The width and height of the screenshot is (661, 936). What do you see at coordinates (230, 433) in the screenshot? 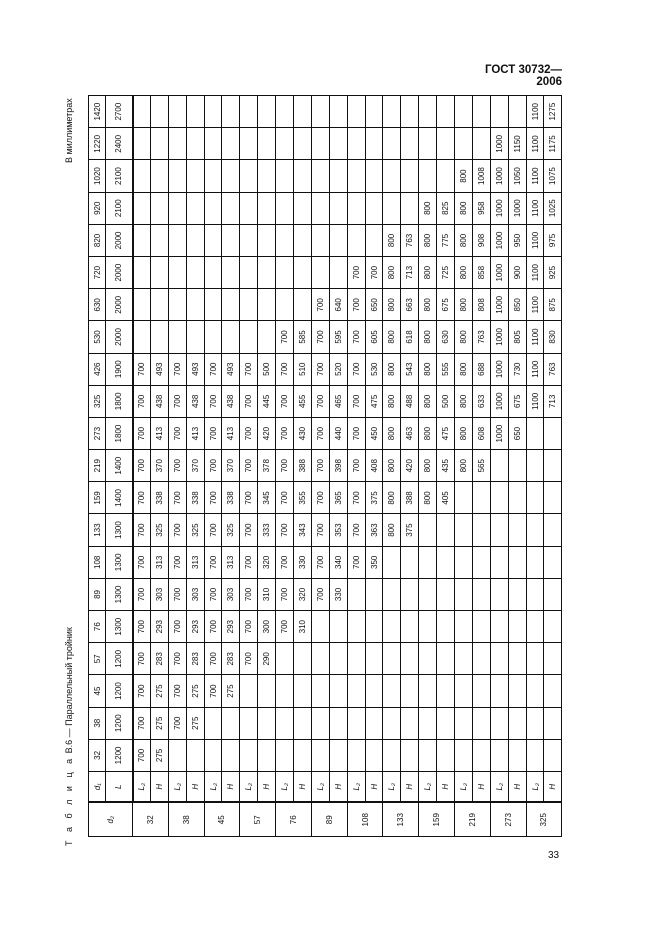
I see `cell-H: 413` at bounding box center [230, 433].